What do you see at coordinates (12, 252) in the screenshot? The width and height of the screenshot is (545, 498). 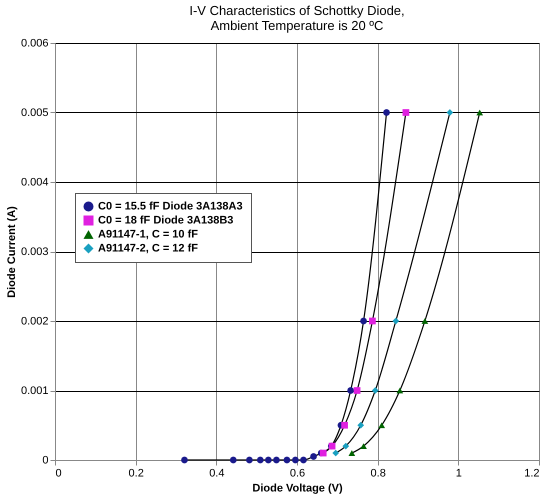 I see `y-axis-title: Diode Current (A)` at bounding box center [12, 252].